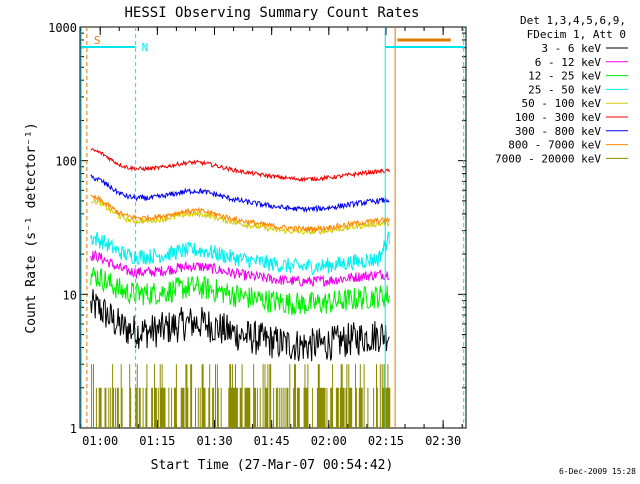 Image resolution: width=640 pixels, height=484 pixels. Describe the element at coordinates (562, 103) in the screenshot. I see `legend-entry-label: 50 - 100 keV` at that location.